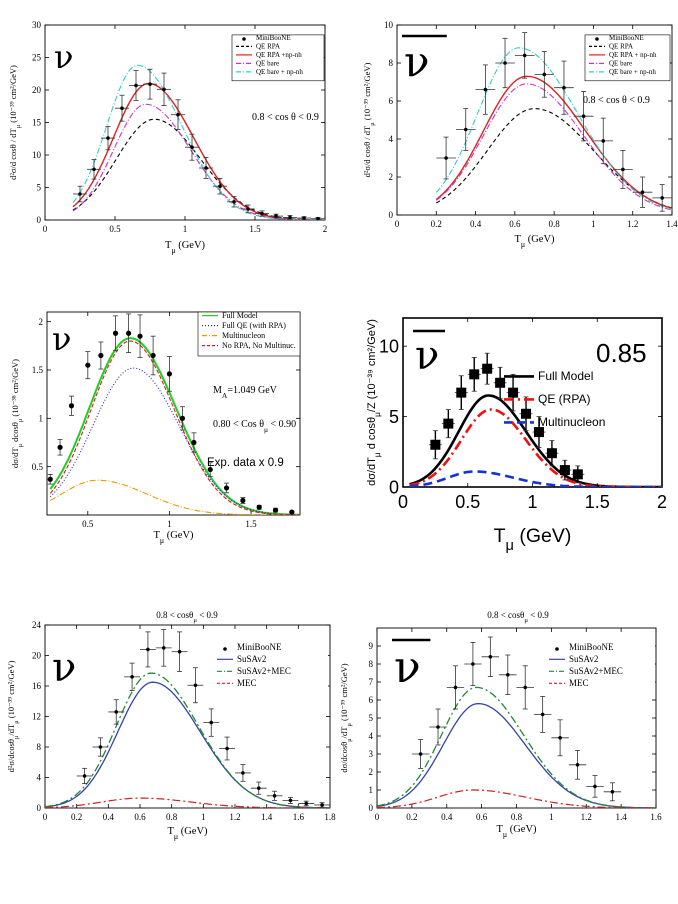 This screenshot has height=904, width=678. I want to click on y-tick-label: 1.5, so click(38, 370).